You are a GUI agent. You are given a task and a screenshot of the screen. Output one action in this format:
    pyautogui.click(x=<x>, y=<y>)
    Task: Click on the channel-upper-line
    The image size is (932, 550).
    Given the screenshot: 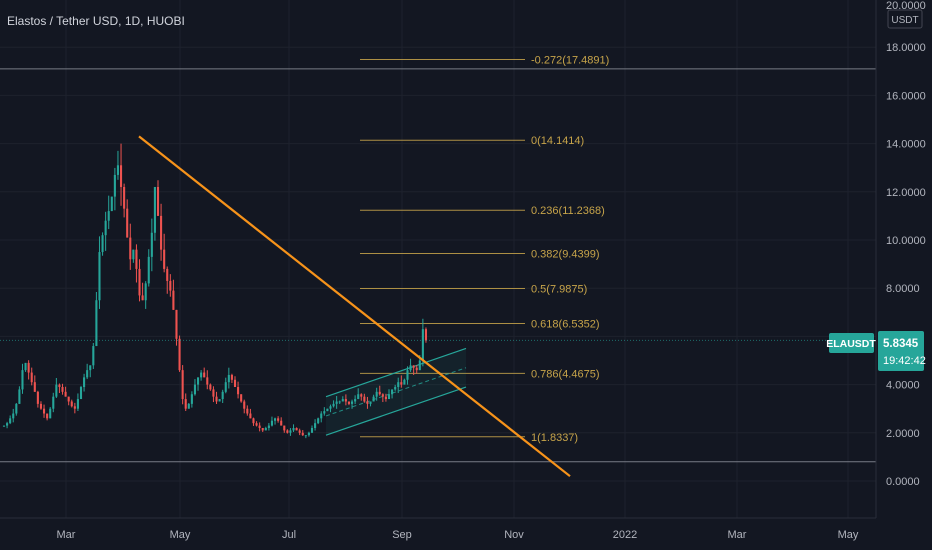 What is the action you would take?
    pyautogui.click(x=396, y=372)
    